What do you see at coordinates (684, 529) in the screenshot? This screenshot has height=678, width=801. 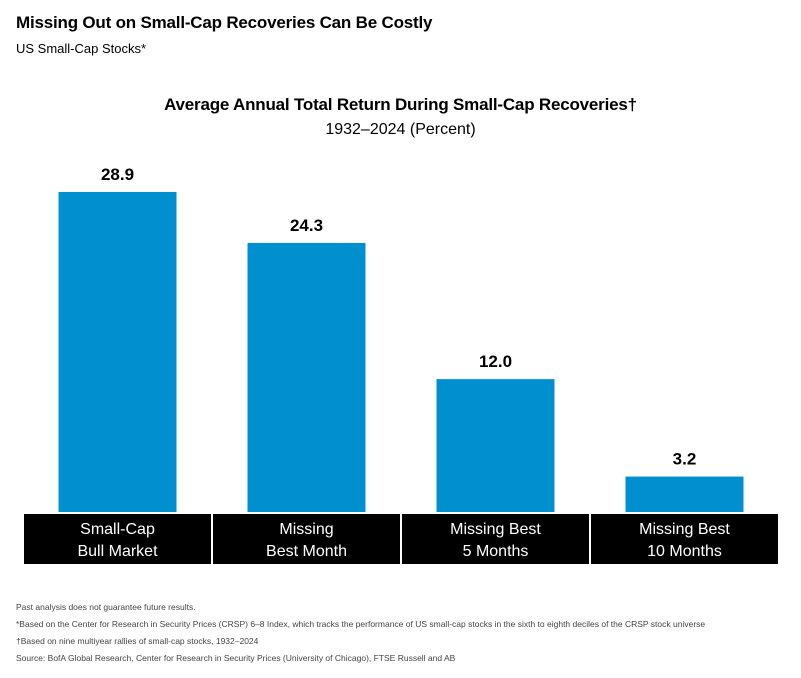 I see `category-label-3-0: Missing Best` at bounding box center [684, 529].